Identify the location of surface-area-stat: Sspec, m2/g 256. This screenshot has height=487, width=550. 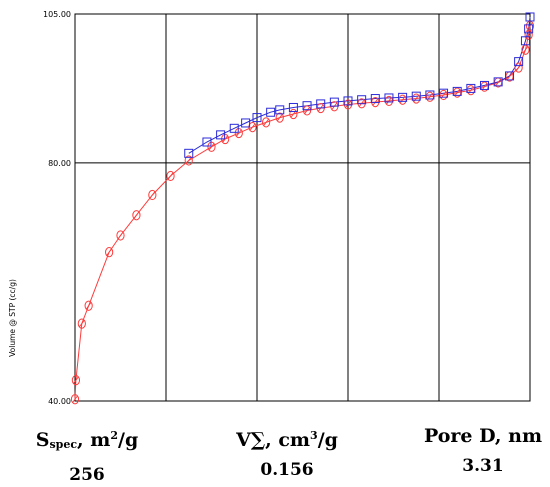
(87, 455).